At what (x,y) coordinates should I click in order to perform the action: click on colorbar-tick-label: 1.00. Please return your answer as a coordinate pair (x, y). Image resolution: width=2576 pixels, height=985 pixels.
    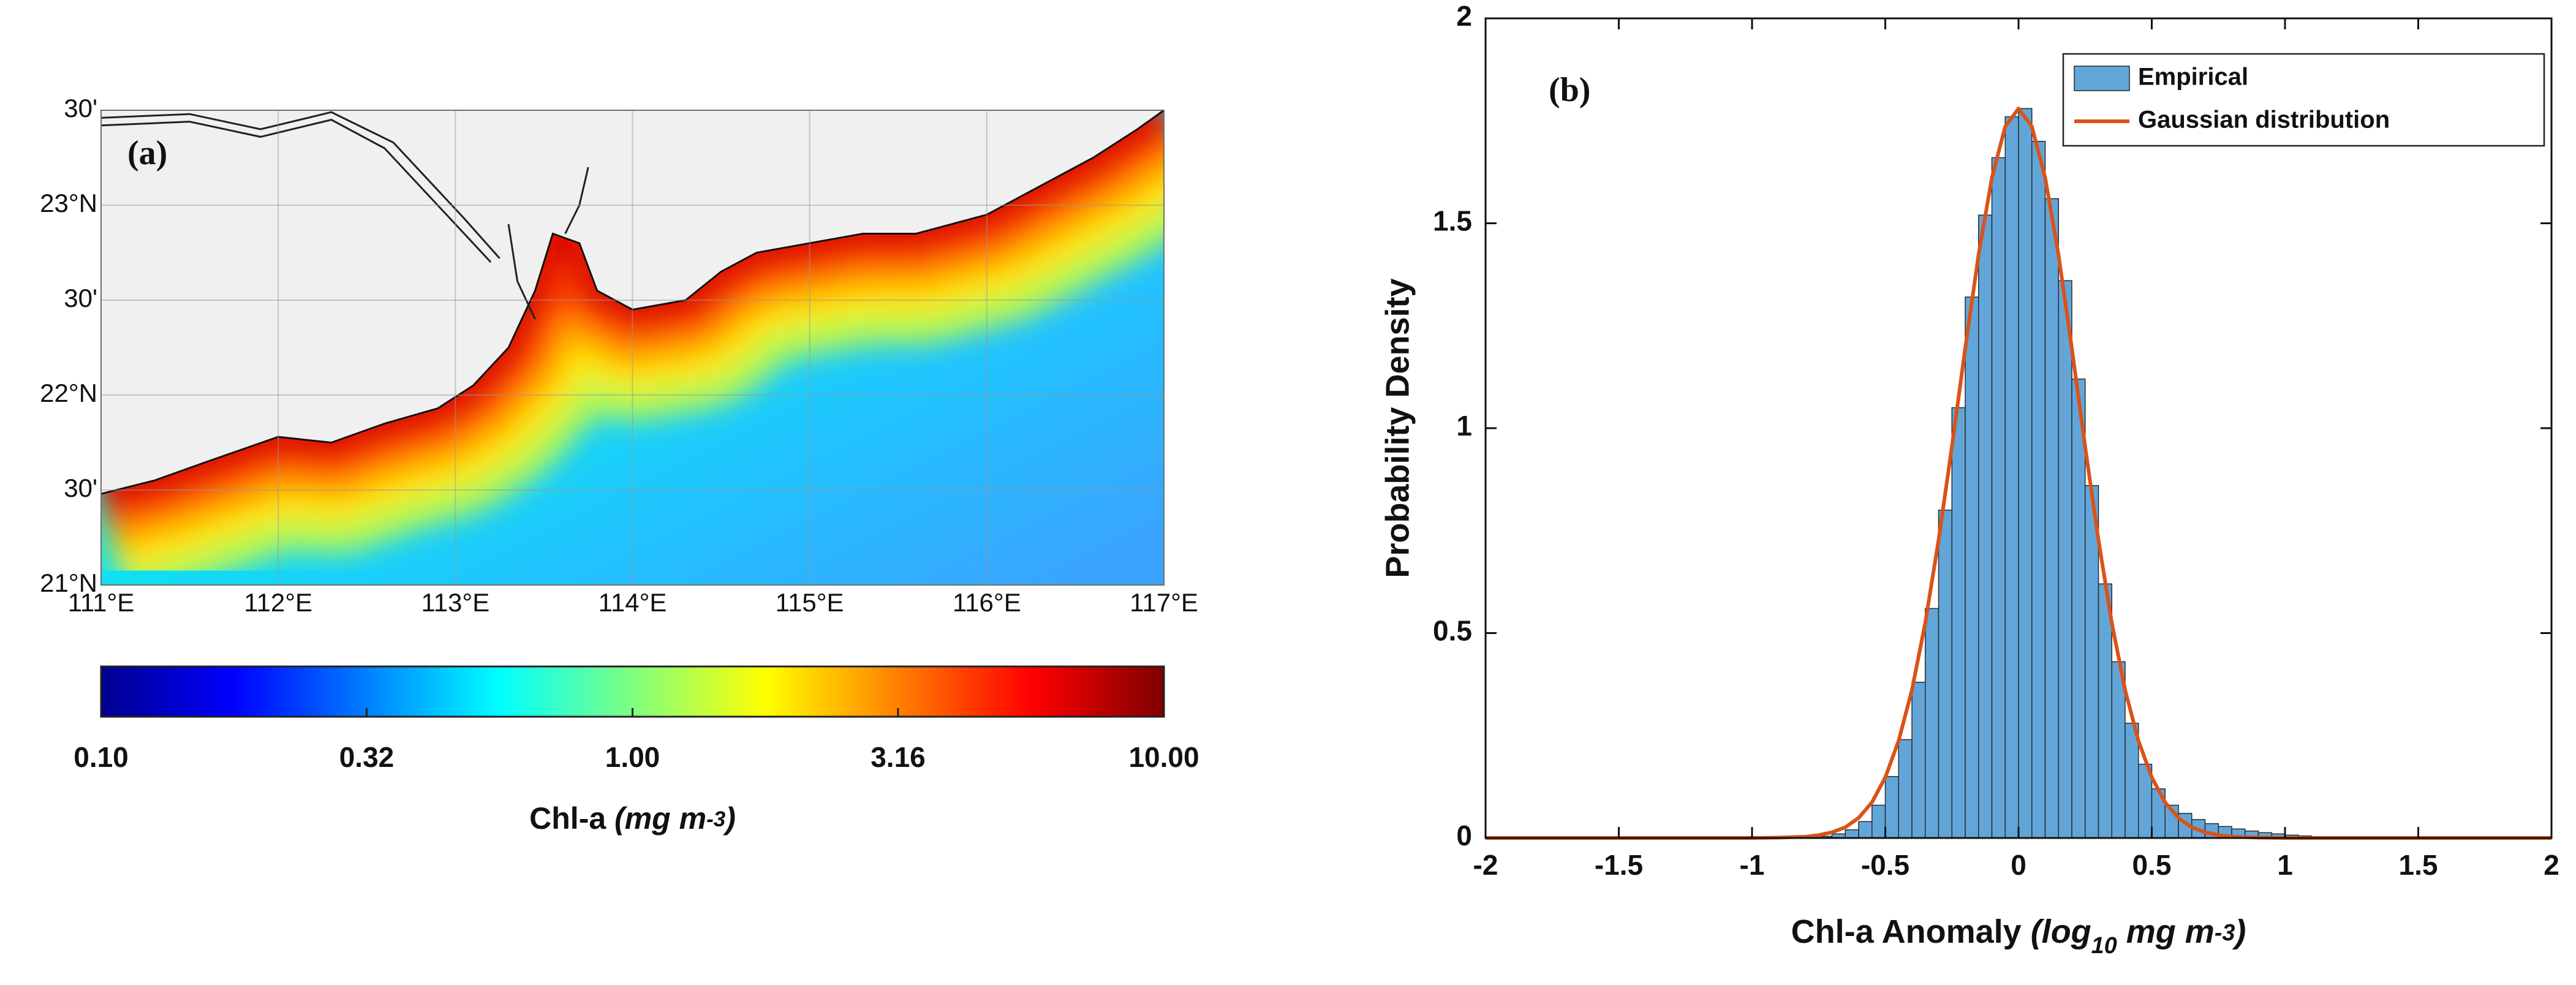
    Looking at the image, I should click on (632, 757).